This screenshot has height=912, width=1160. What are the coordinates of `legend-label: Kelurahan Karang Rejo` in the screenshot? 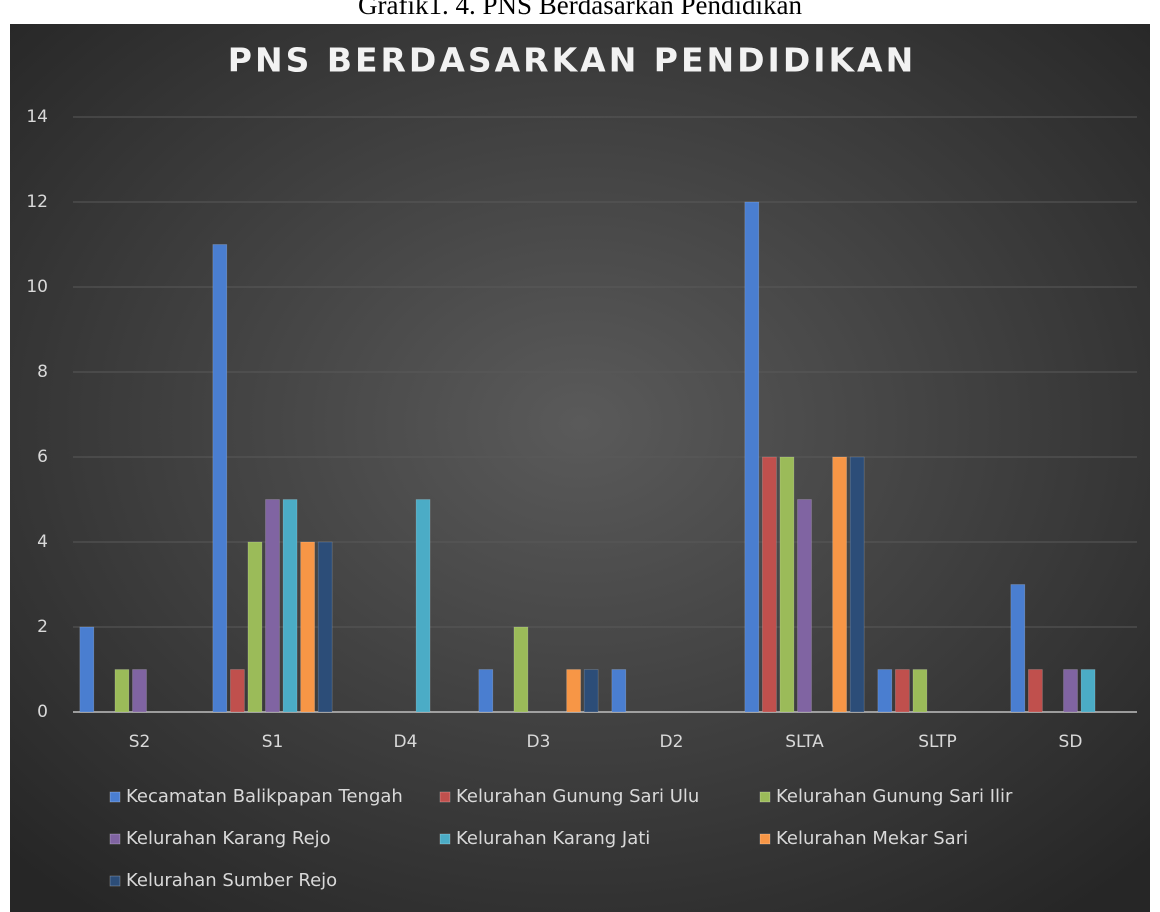 It's located at (228, 838).